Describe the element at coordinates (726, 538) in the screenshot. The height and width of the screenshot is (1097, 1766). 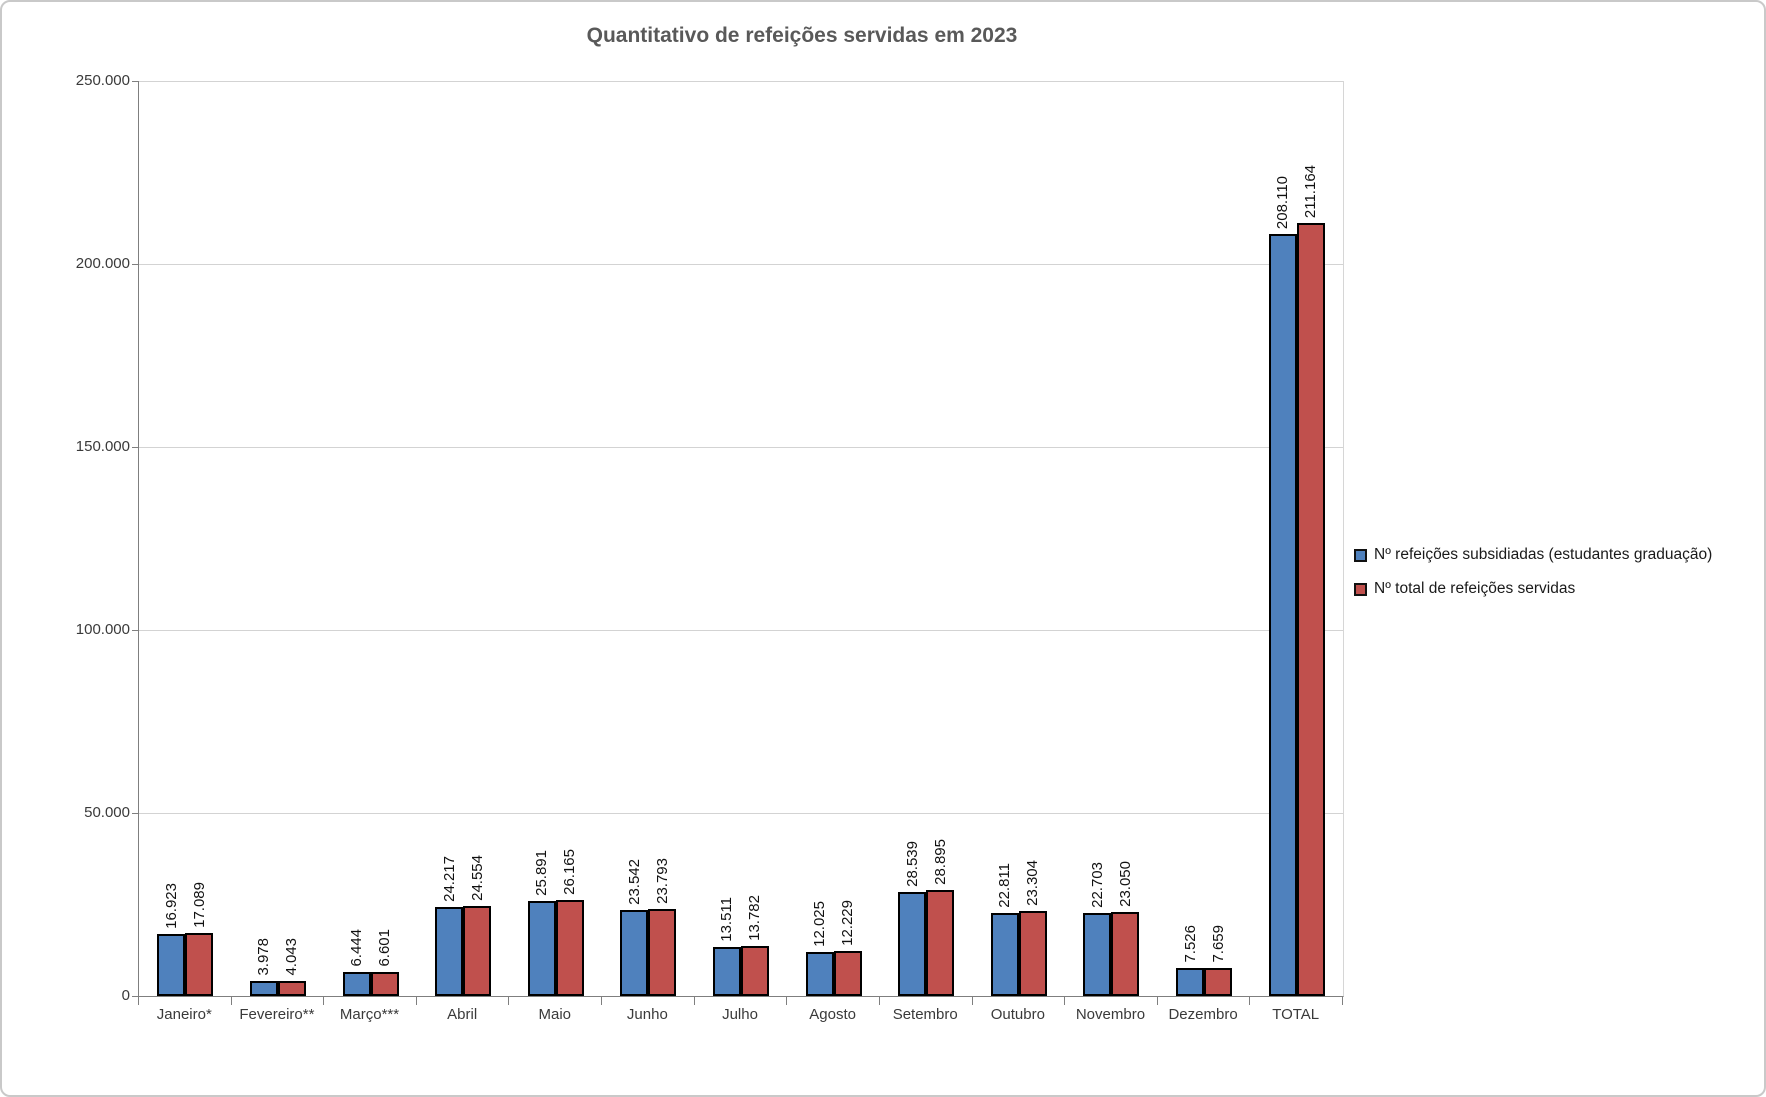
I see `bar-item: 13.511` at that location.